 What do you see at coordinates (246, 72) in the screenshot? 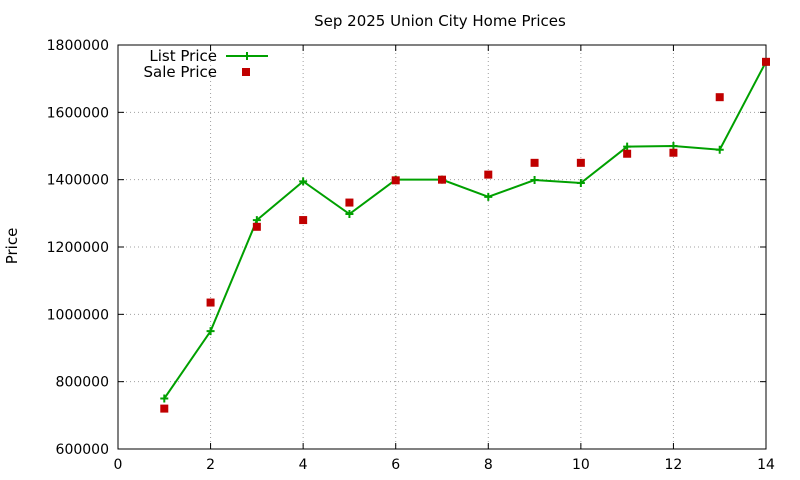
I see `legend-swatch-sale-price` at bounding box center [246, 72].